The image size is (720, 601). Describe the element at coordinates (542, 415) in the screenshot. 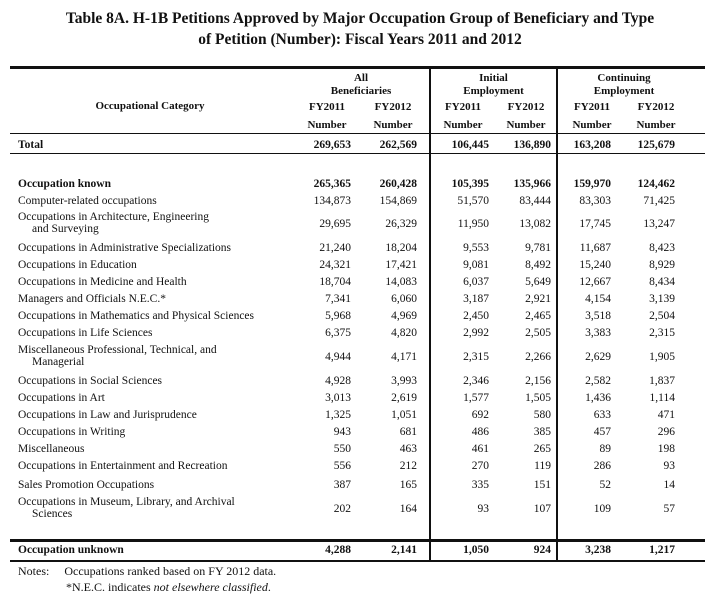

I see `cell-value: 580` at that location.